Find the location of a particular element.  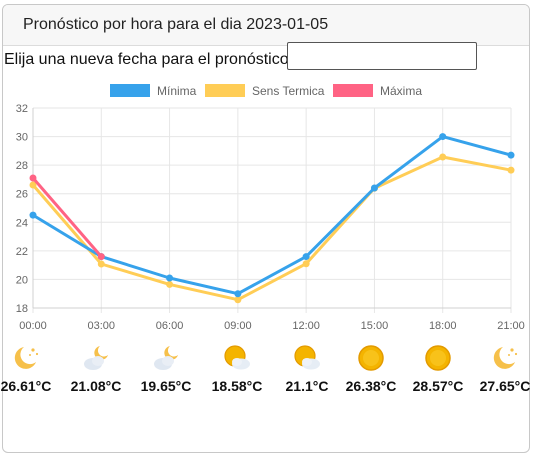

y-tick-label: 26 is located at coordinates (22, 195).